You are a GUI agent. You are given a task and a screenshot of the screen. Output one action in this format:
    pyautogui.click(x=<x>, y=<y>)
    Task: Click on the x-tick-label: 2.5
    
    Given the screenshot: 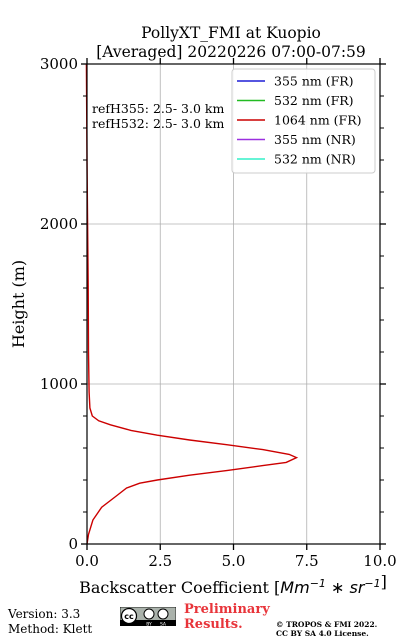 What is the action you would take?
    pyautogui.click(x=160, y=561)
    